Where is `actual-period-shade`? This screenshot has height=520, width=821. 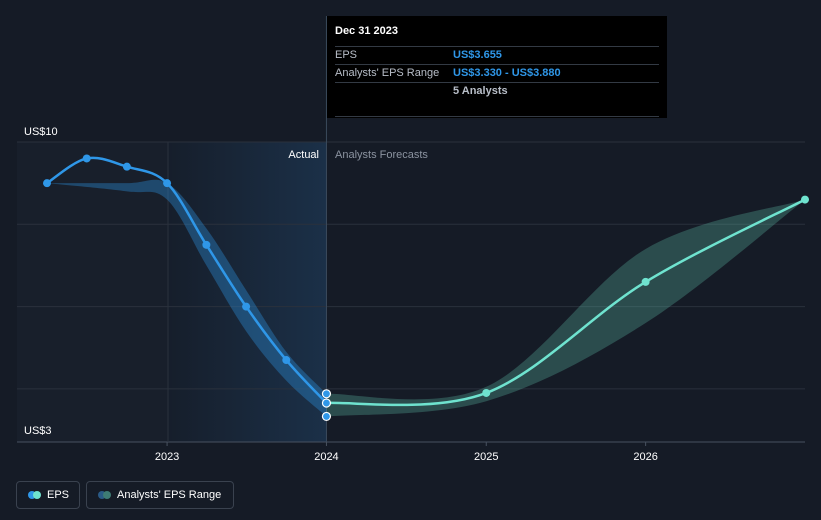
actual-period-shade is located at coordinates (247, 292).